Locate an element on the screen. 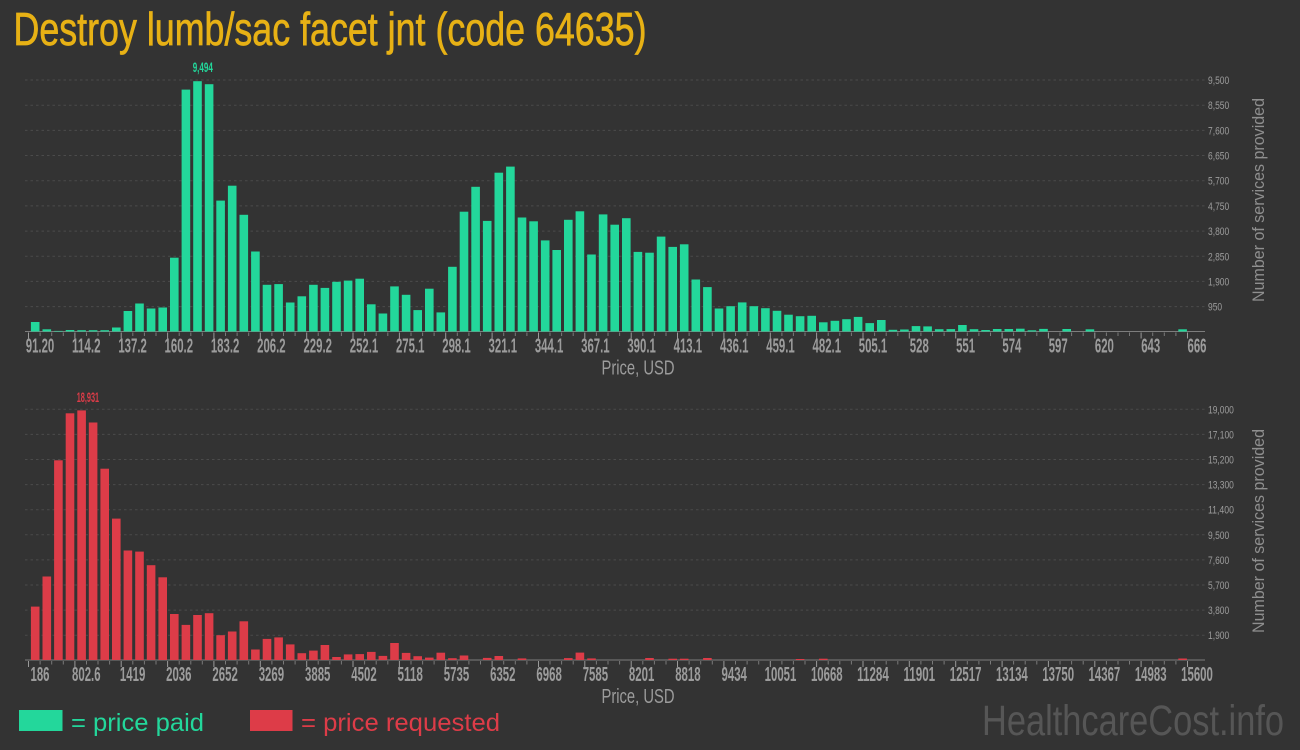  svg-text: 8,550 is located at coordinates (1218, 106).